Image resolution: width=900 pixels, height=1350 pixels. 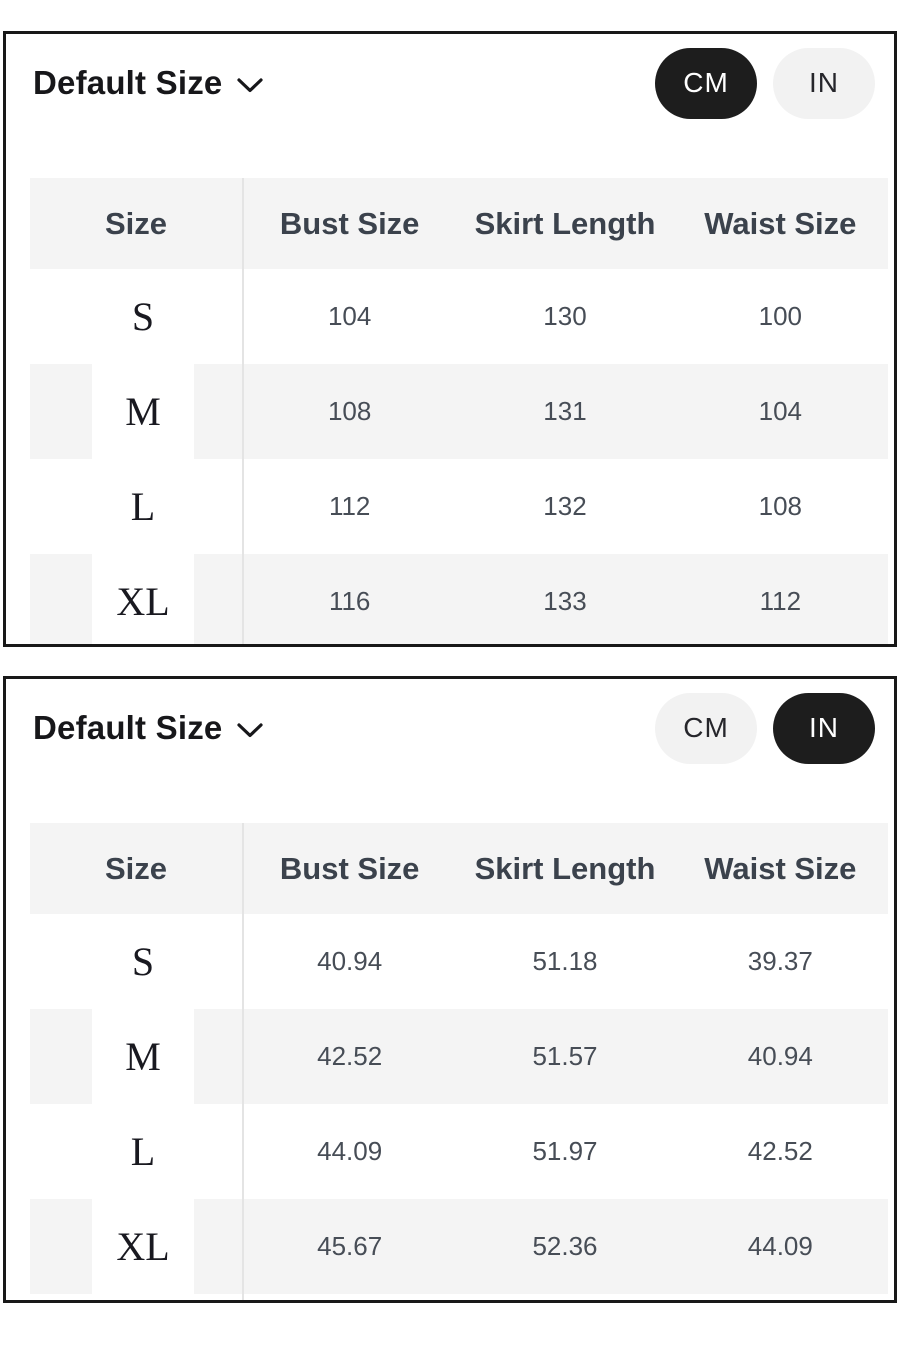 I want to click on cell-skirt-length: 131, so click(x=565, y=411).